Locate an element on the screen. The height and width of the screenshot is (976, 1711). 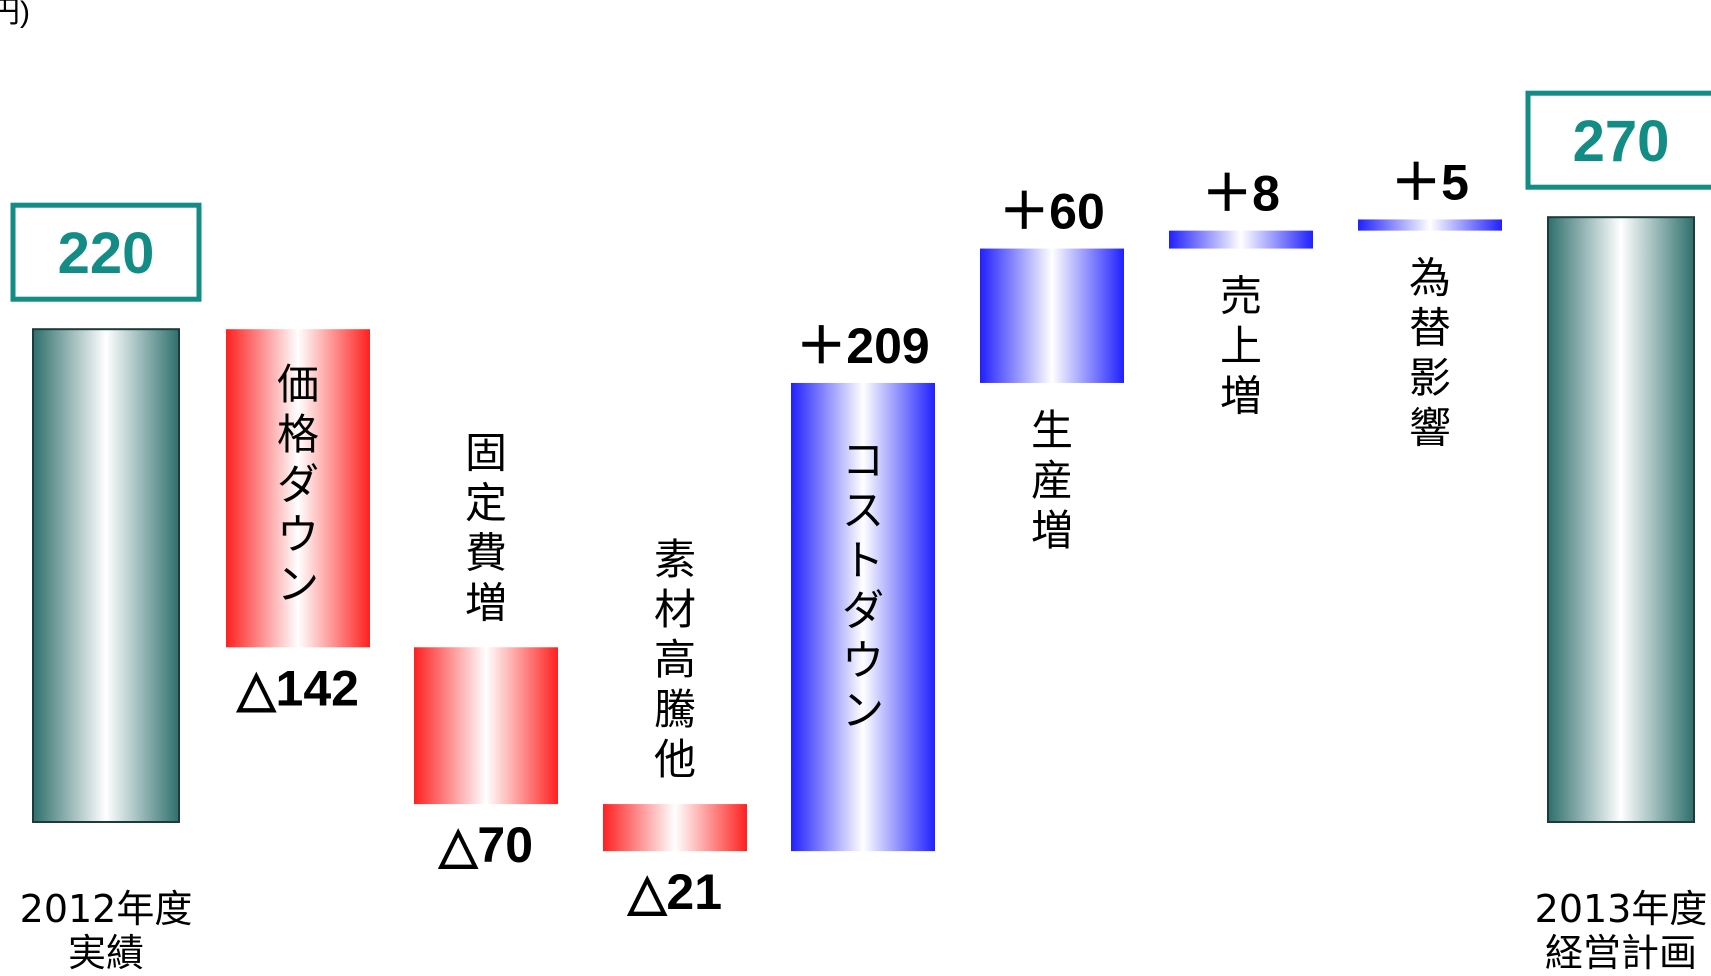
category-label-0-0: 2012年度 is located at coordinates (106, 909).